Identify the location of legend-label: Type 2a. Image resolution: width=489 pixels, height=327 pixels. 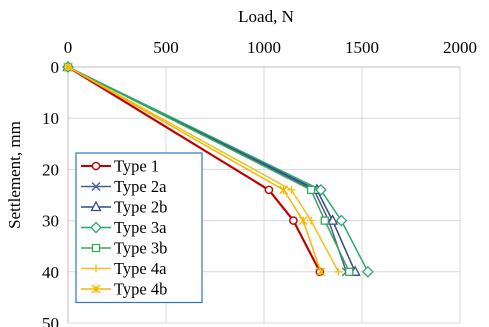
(140, 186).